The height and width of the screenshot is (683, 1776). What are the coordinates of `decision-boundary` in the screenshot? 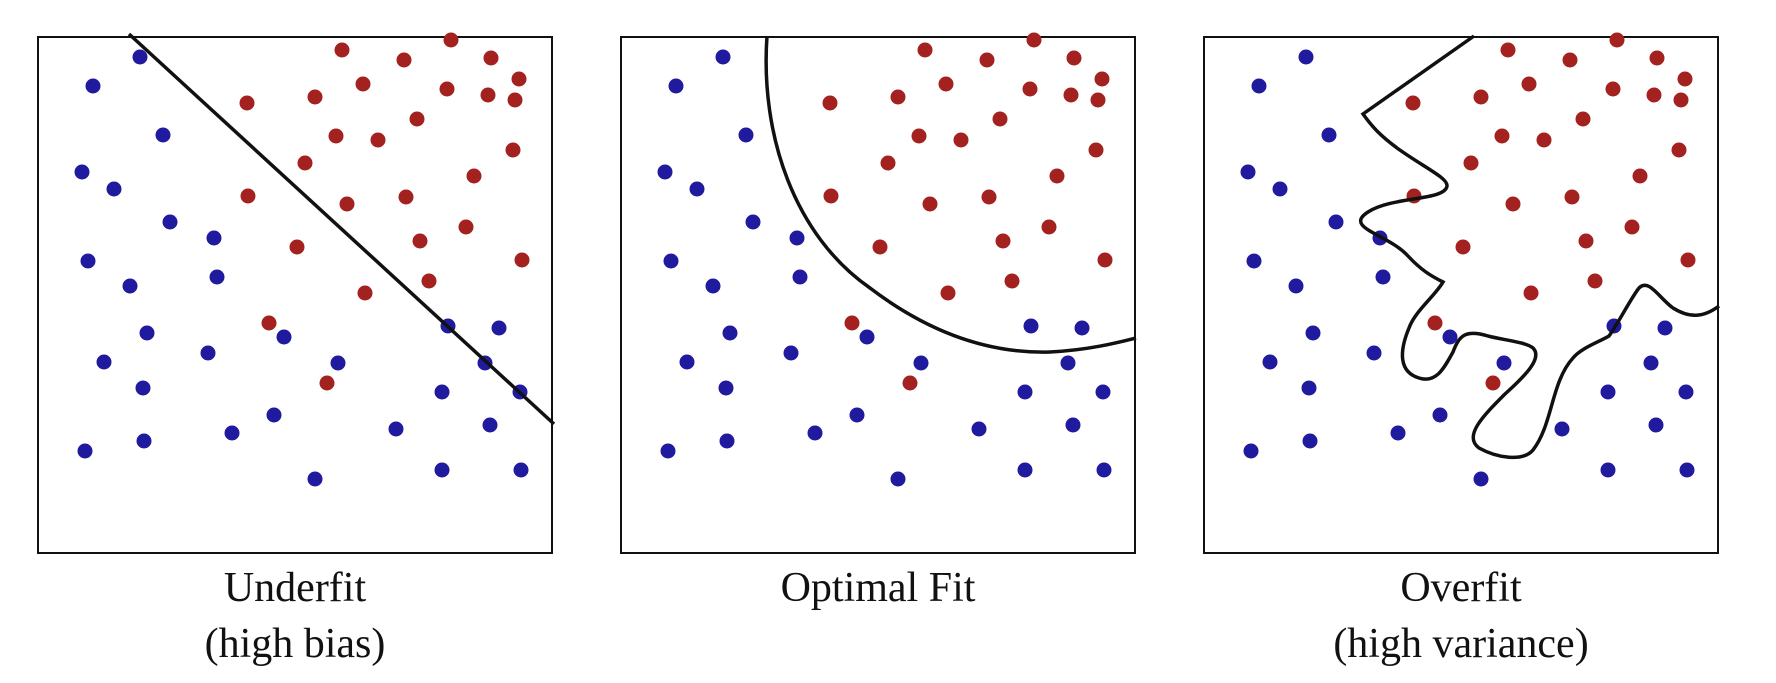 It's located at (950, 194).